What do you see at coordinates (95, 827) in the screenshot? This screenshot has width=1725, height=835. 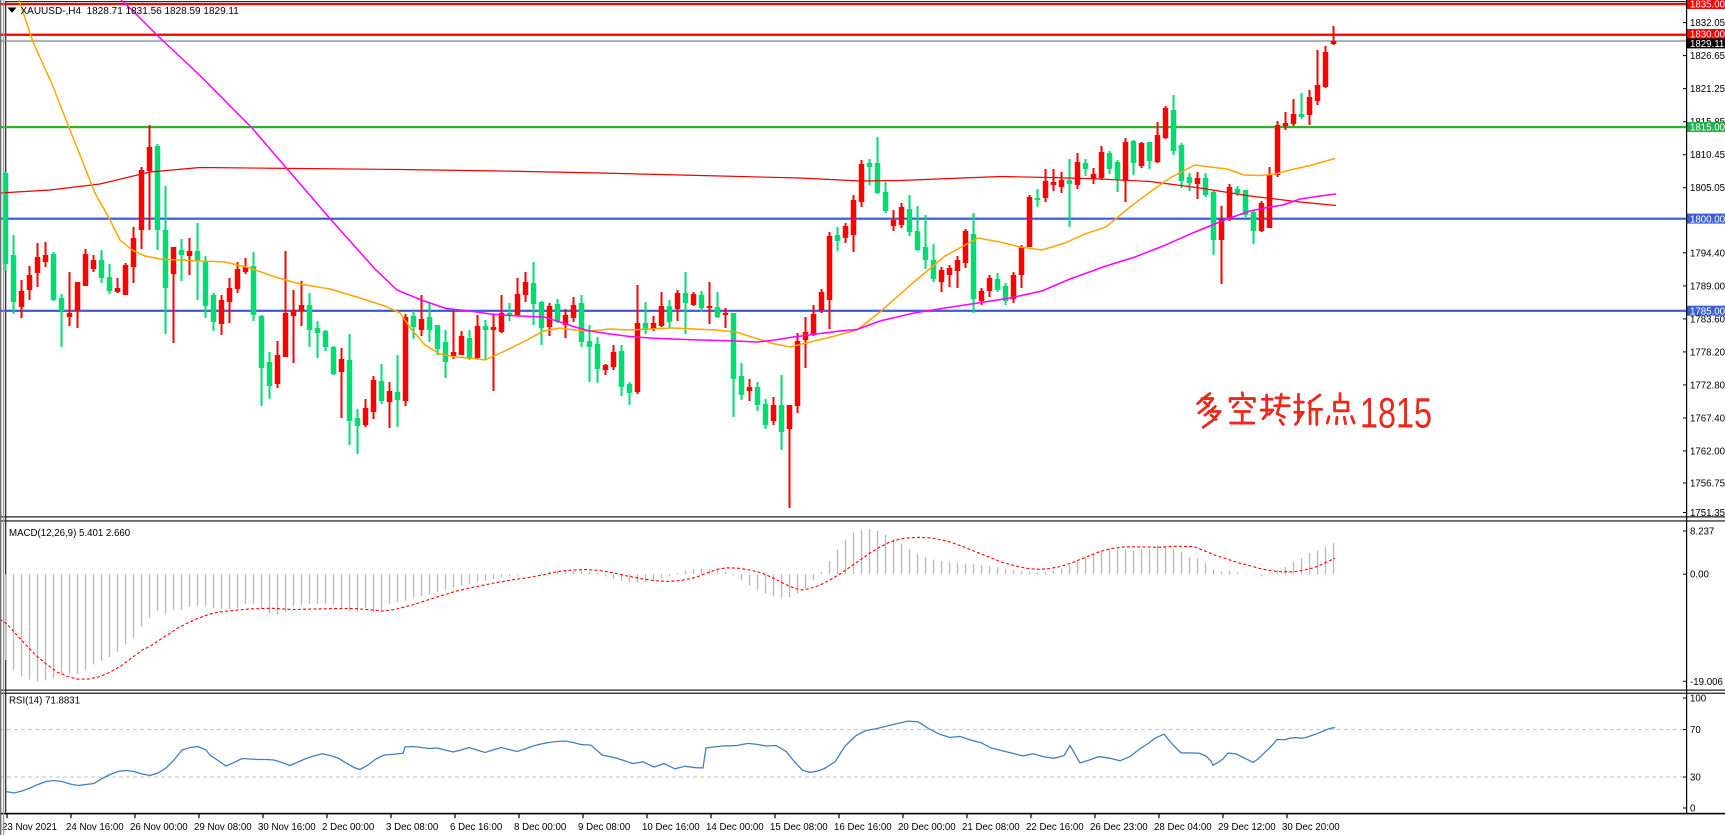 I see `svg-text: 24 Nov 16:00` at bounding box center [95, 827].